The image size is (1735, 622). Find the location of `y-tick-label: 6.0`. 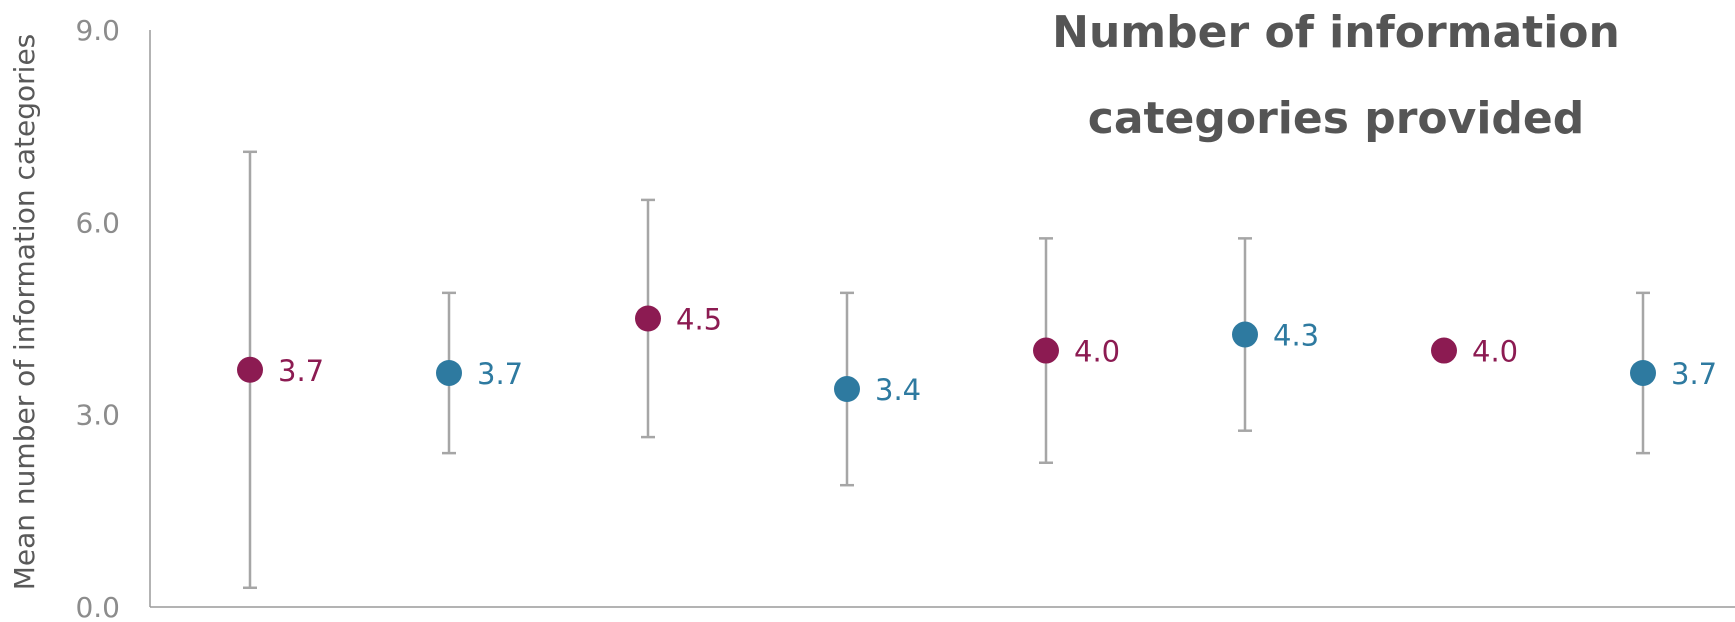

y-tick-label: 6.0 is located at coordinates (97, 222).